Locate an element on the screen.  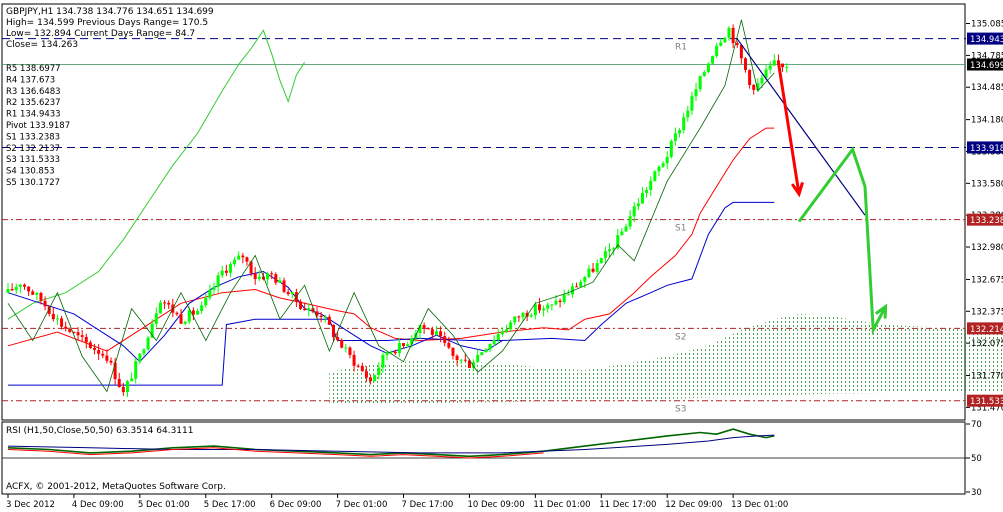
price-tag-label: 133.238 is located at coordinates (986, 221).